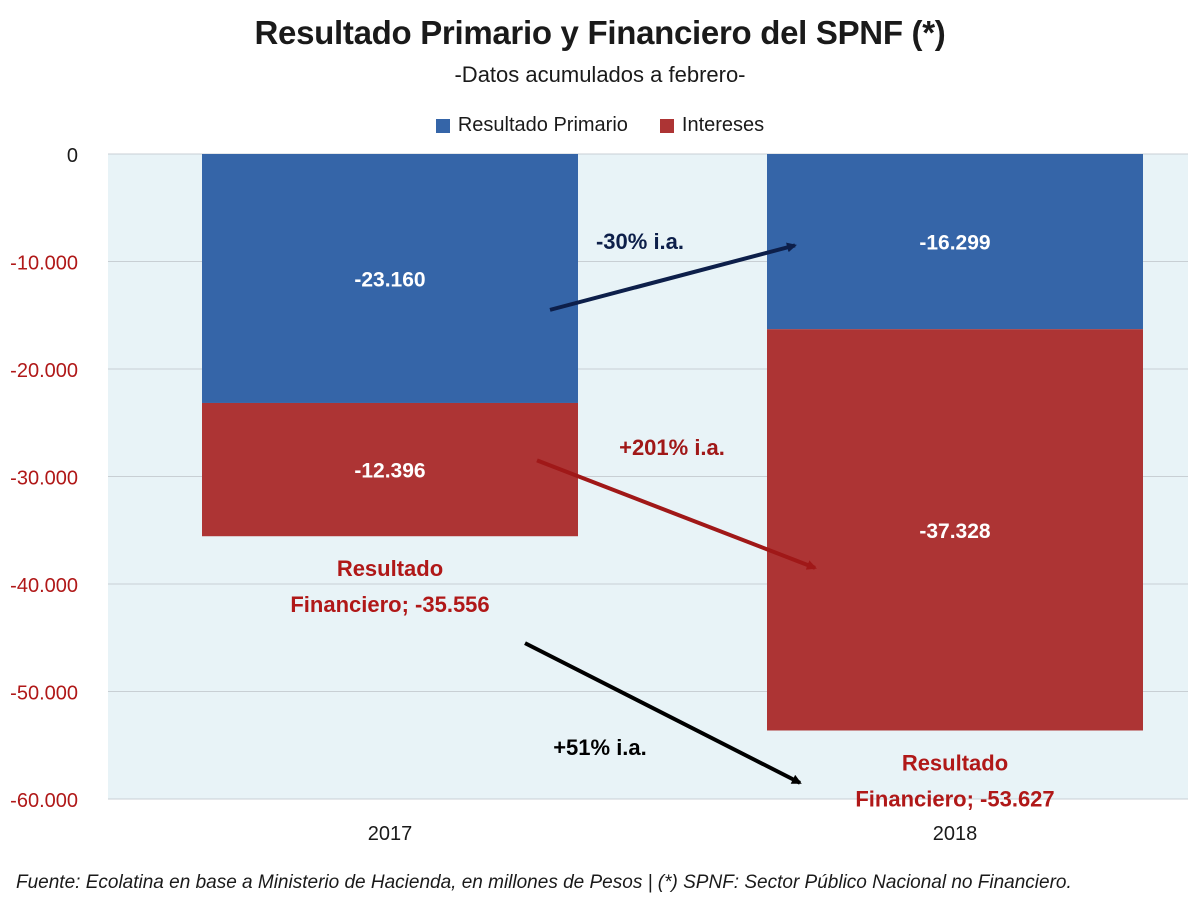  What do you see at coordinates (666, 125) in the screenshot?
I see `legend-swatch-intereses` at bounding box center [666, 125].